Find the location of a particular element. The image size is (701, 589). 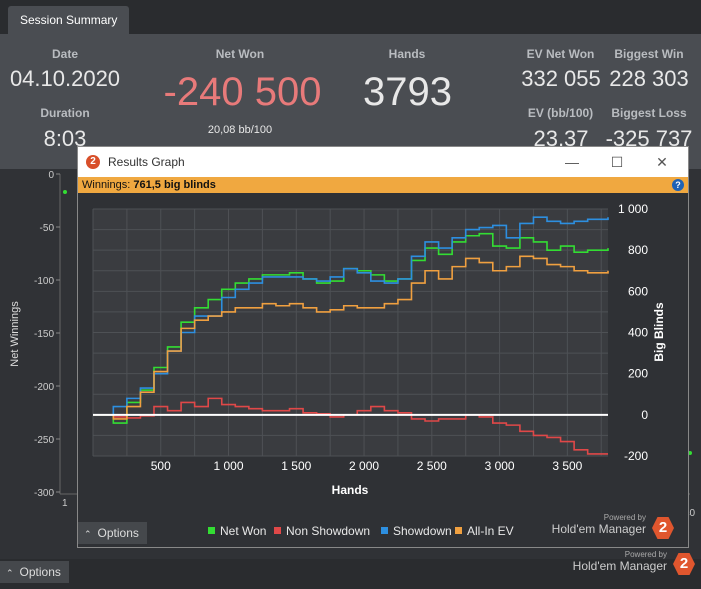

bg-y-tick-label: -300 is located at coordinates (44, 493).